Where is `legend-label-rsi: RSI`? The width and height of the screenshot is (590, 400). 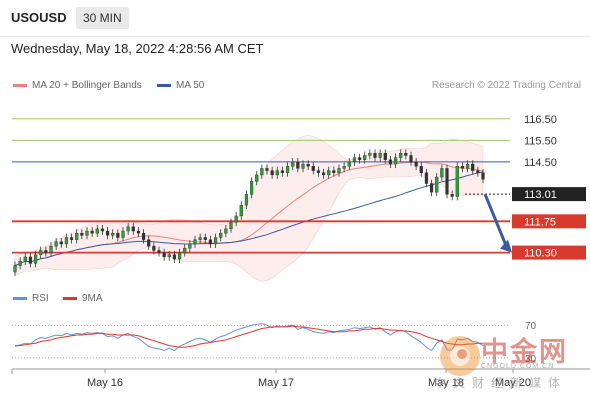
legend-label-rsi: RSI is located at coordinates (40, 298).